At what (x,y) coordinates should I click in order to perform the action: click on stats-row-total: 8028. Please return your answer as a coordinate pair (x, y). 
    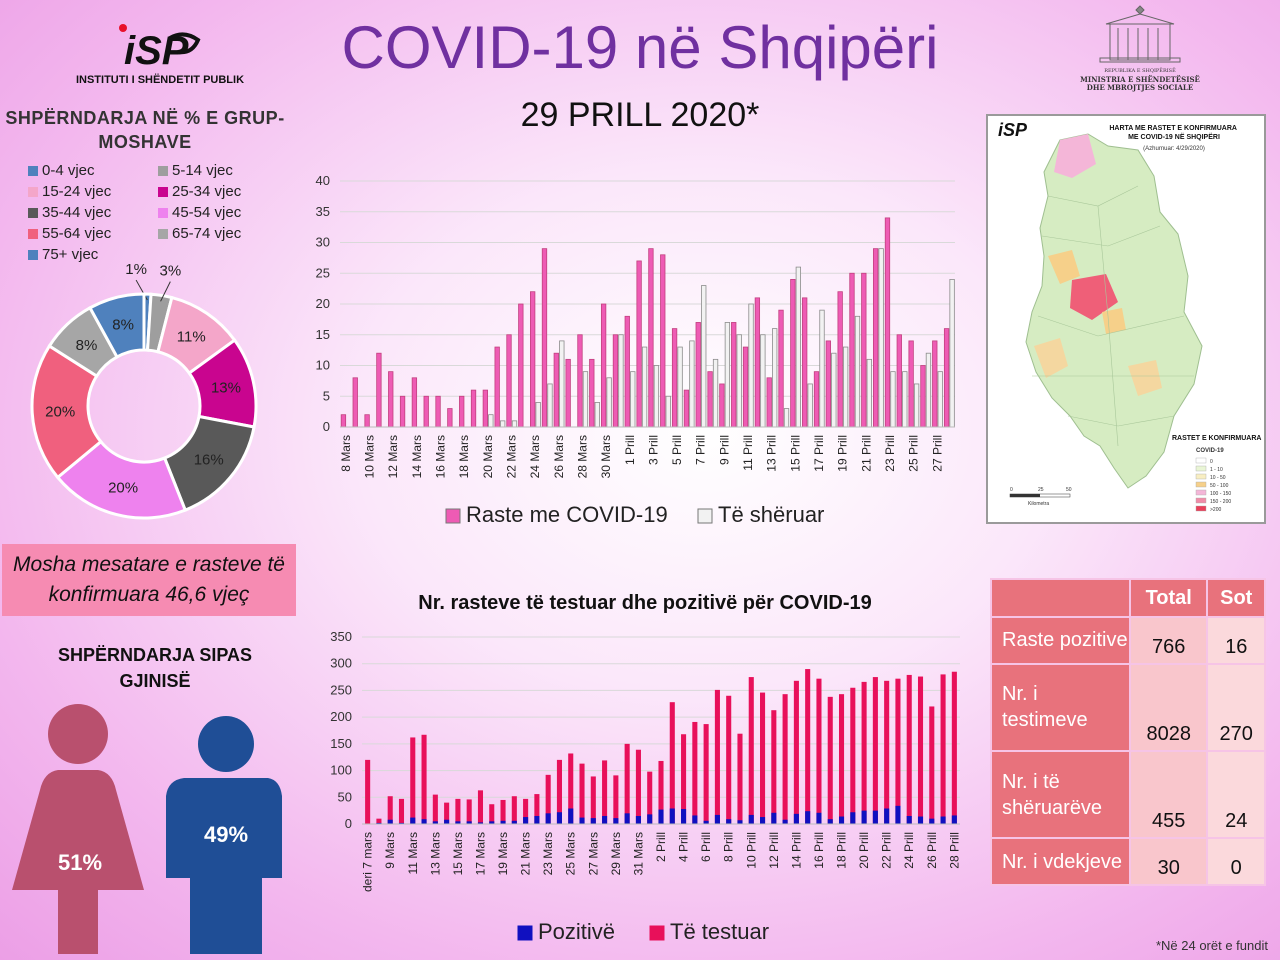
    Looking at the image, I should click on (1168, 707).